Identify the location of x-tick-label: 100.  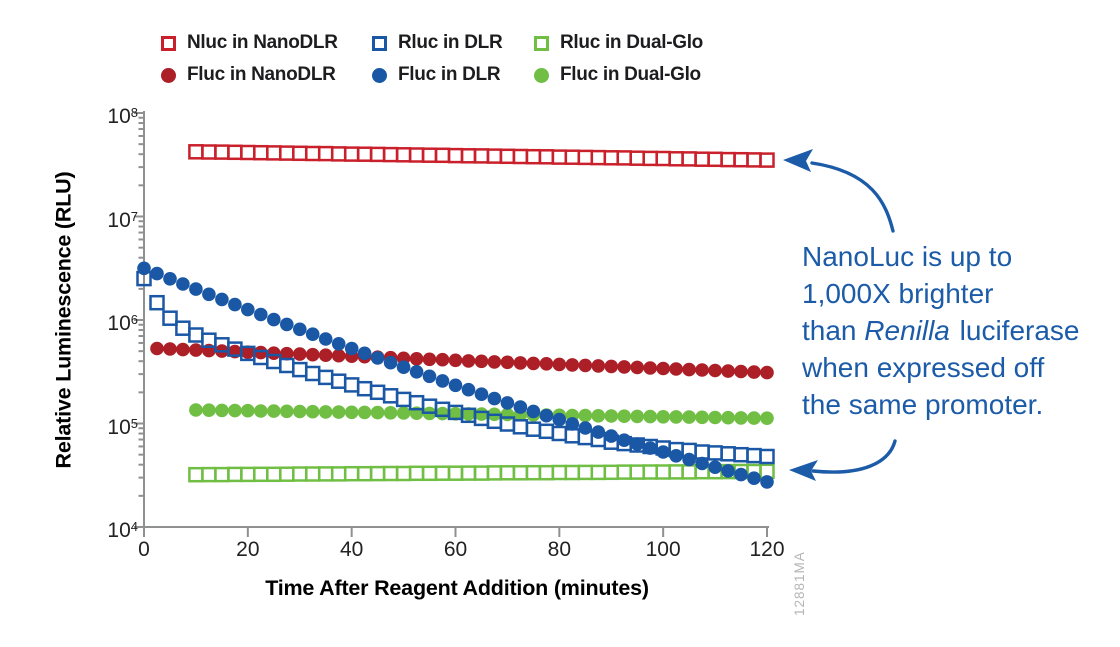
(663, 549).